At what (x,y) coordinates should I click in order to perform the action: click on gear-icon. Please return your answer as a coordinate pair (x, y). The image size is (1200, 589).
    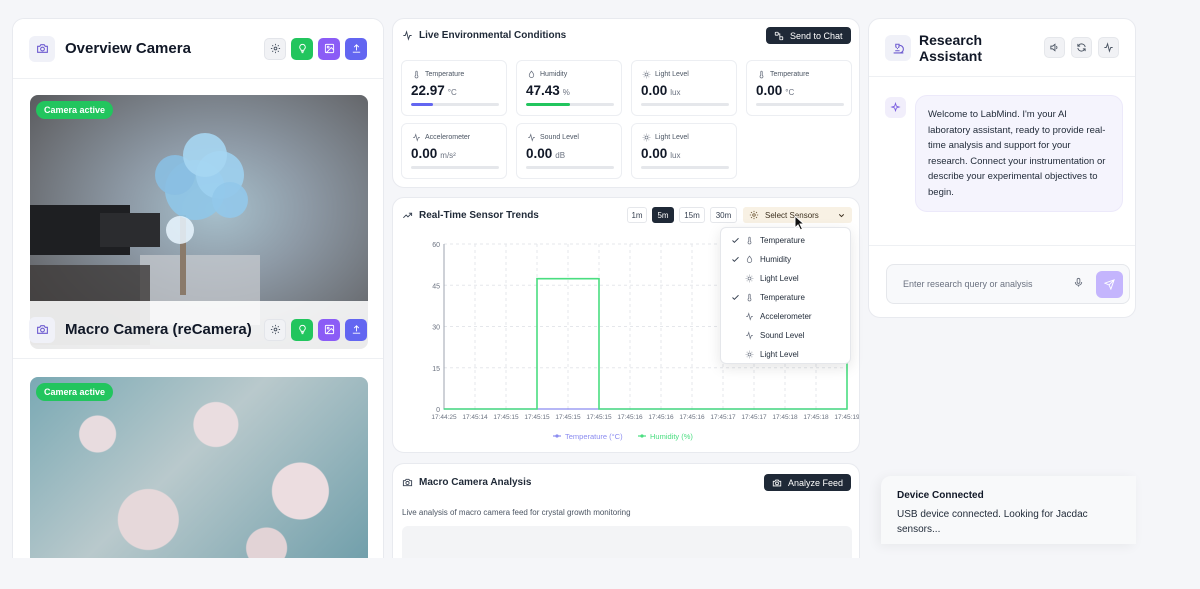
    Looking at the image, I should click on (275, 48).